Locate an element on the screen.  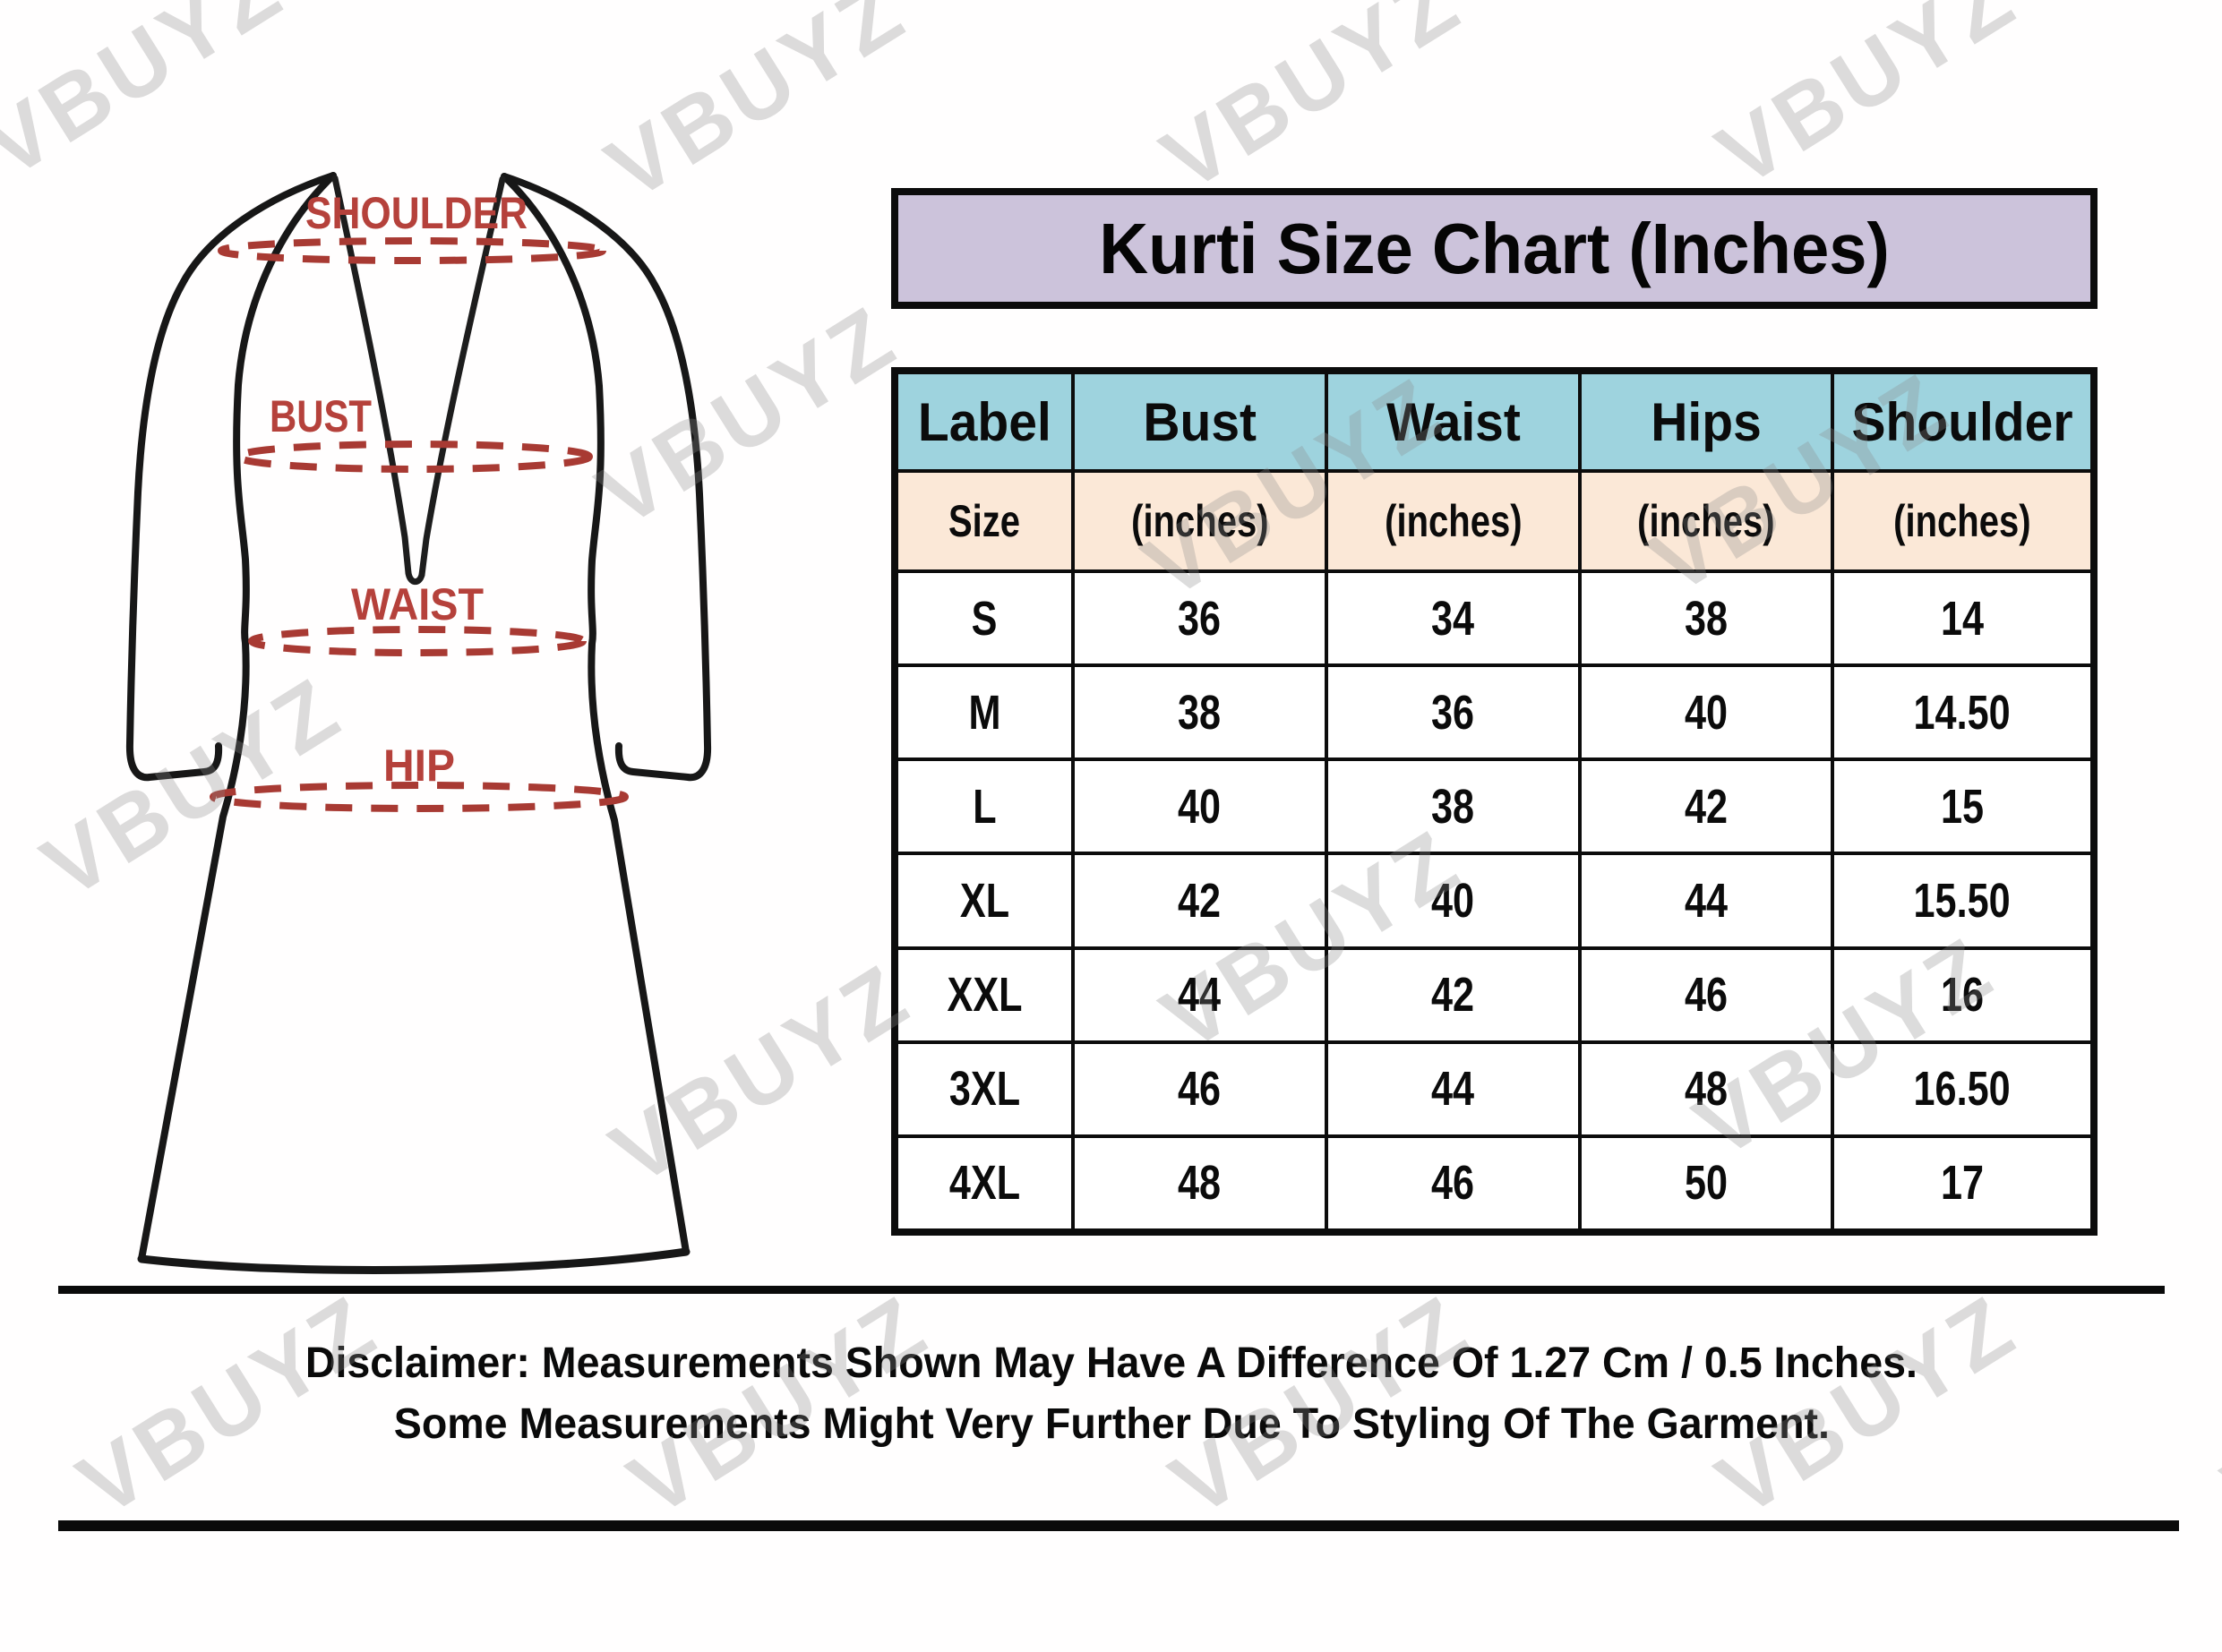
measurement-cell: 34 is located at coordinates (1453, 618).